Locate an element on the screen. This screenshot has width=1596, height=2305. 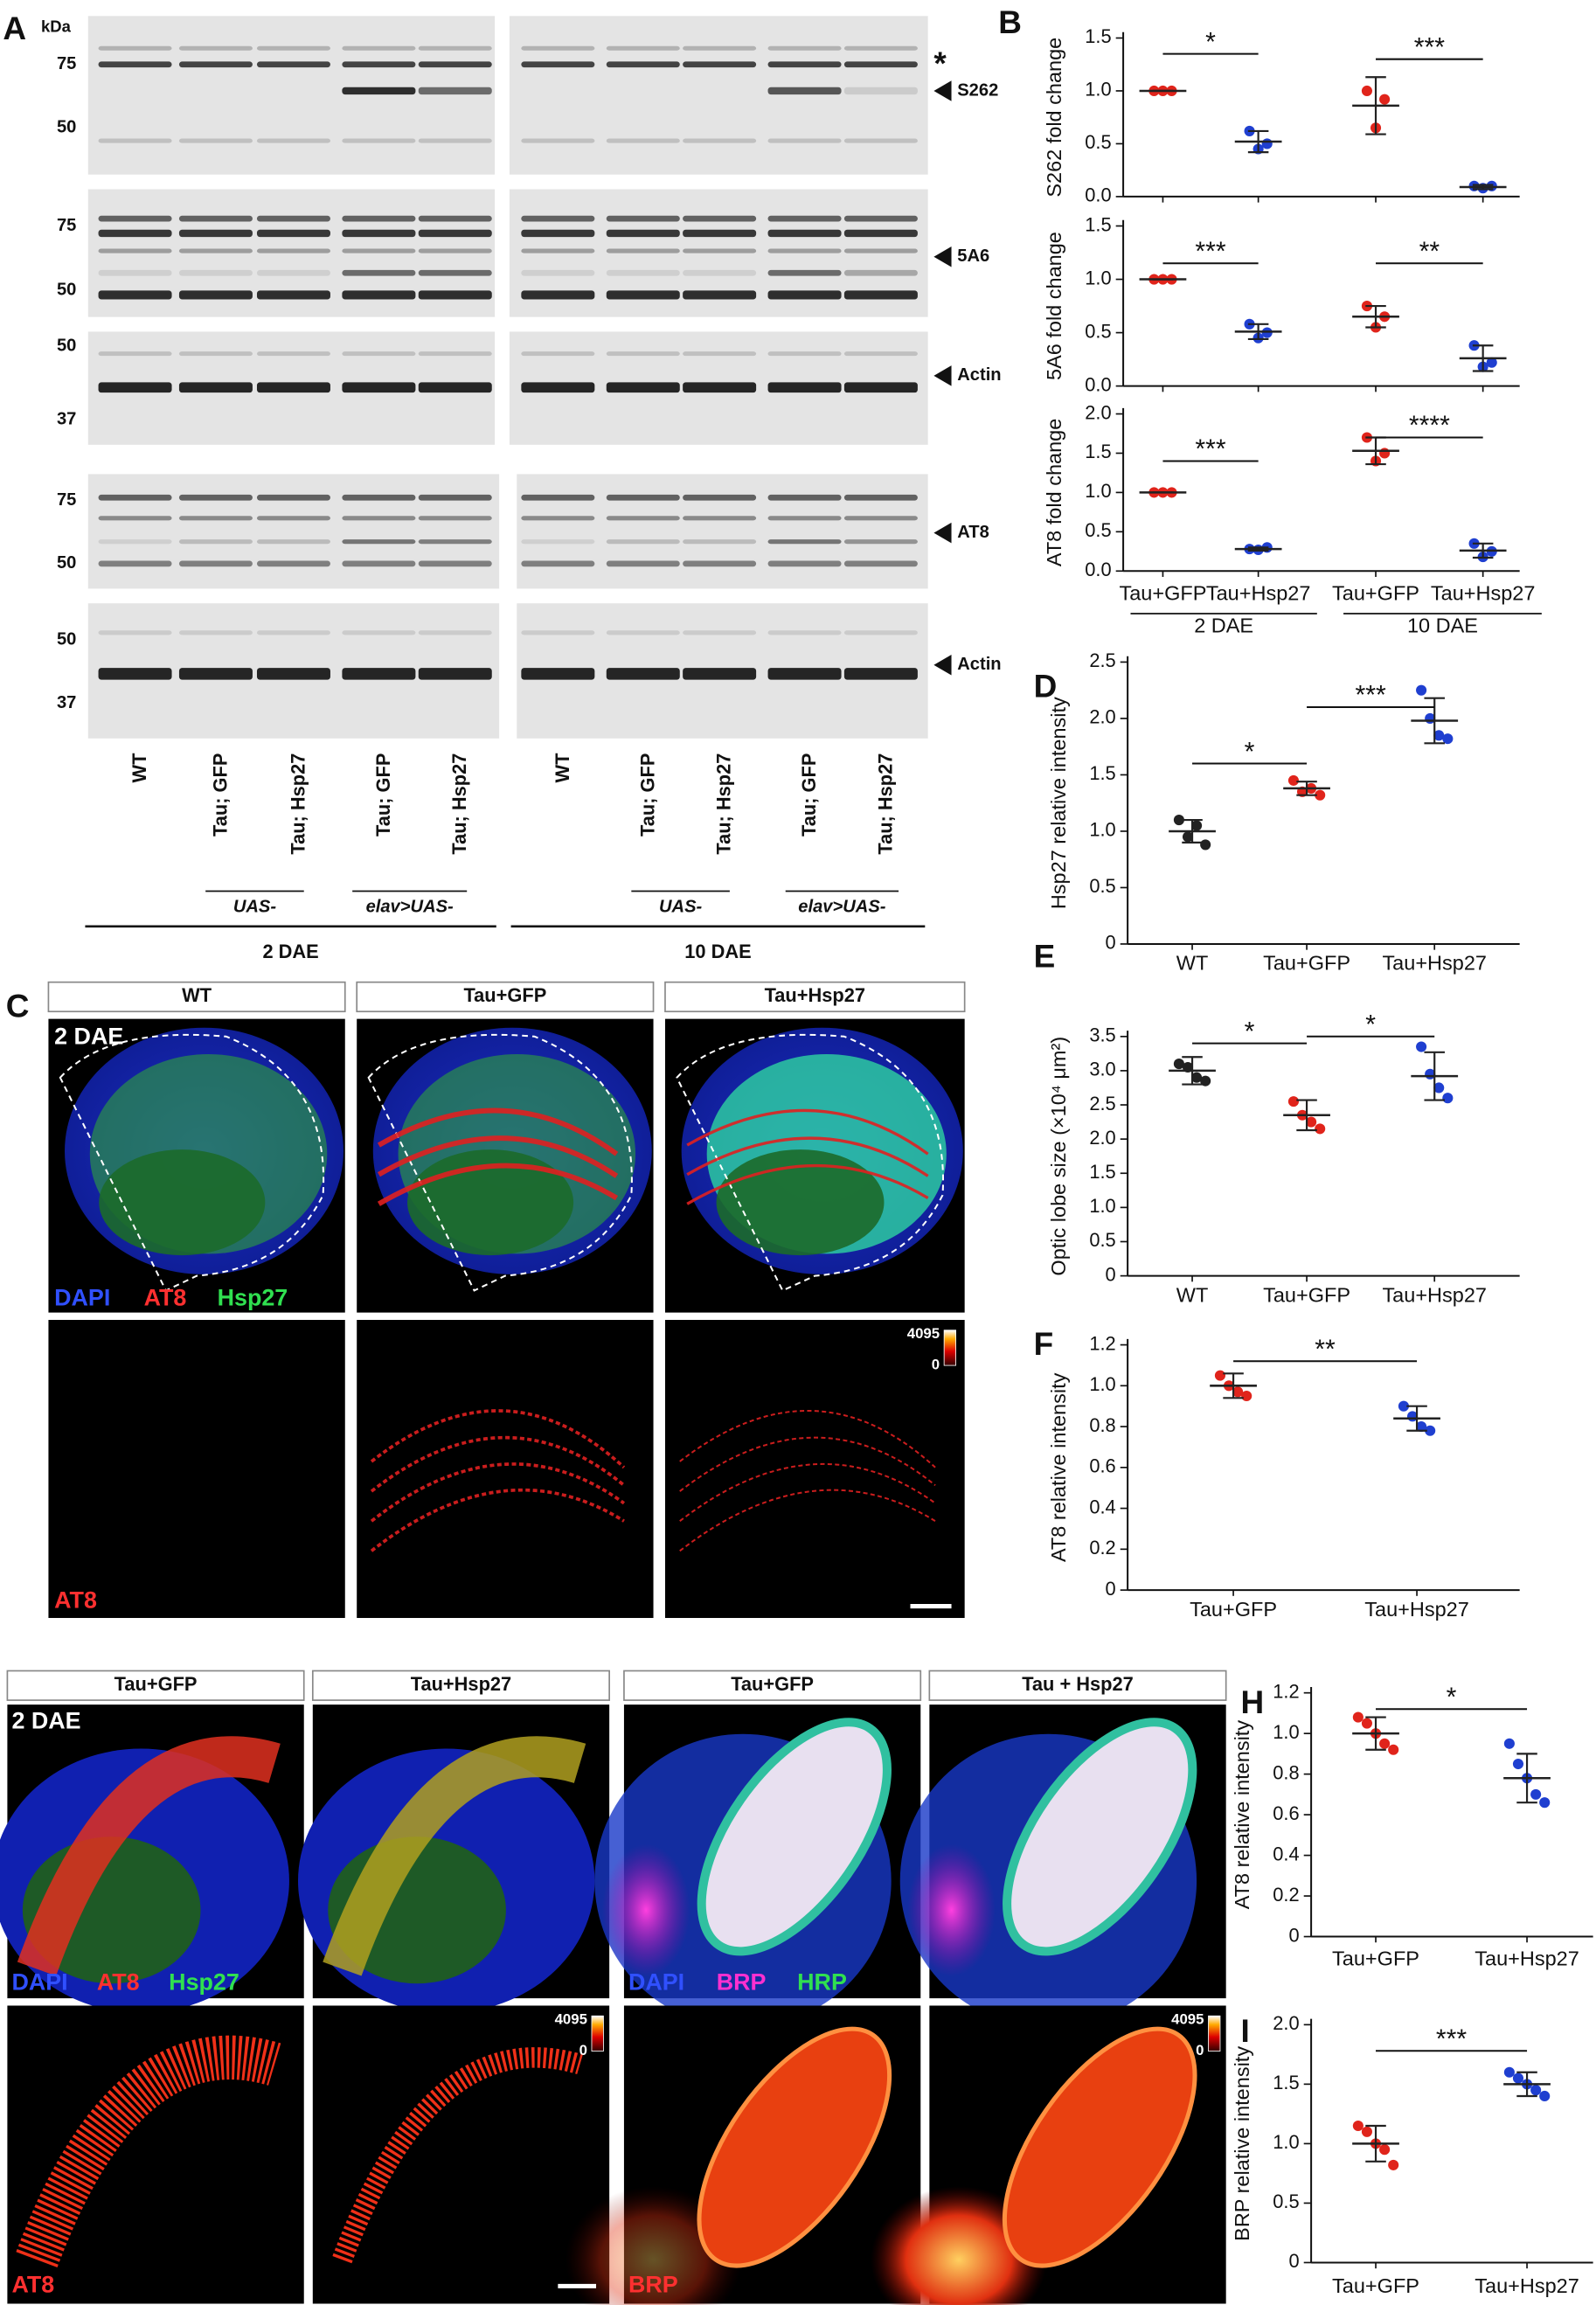
lane-label: Tau; GFP is located at coordinates (809, 795).